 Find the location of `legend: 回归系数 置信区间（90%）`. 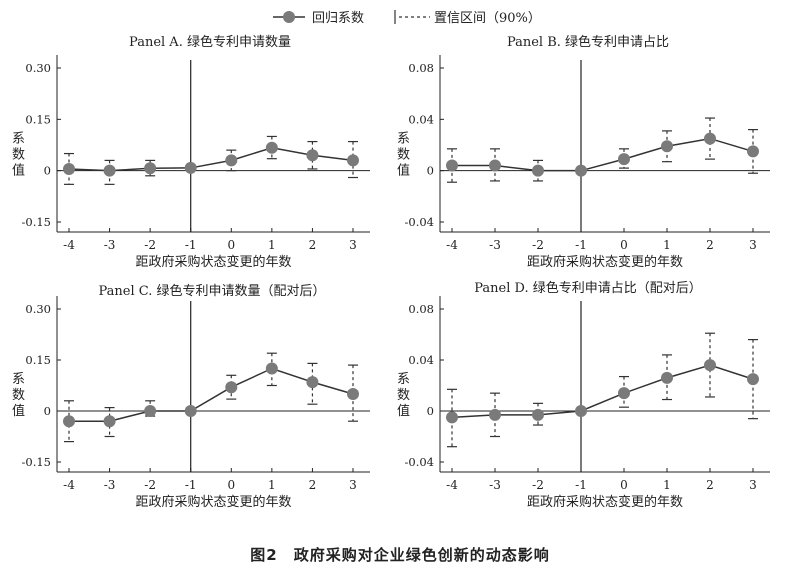

legend: 回归系数 置信区间（90%） is located at coordinates (407, 18).